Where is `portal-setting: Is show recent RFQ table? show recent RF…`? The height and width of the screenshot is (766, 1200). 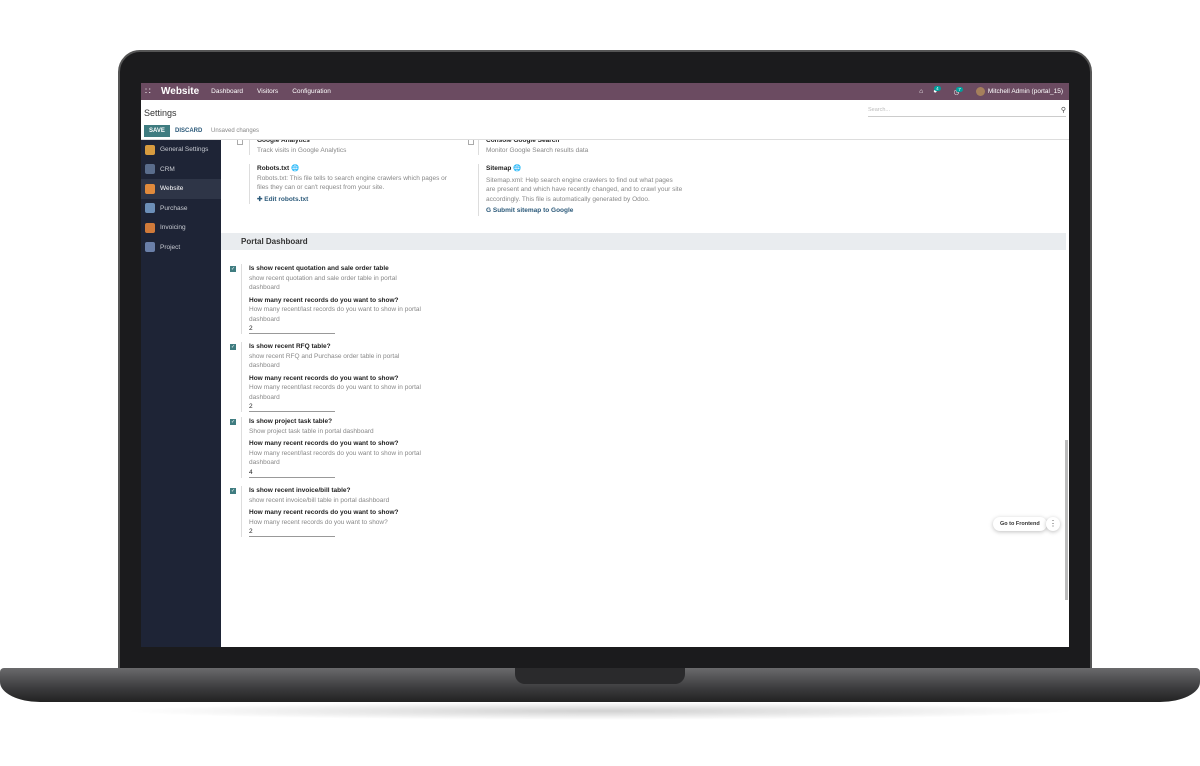 portal-setting: Is show recent RFQ table? show recent RF… is located at coordinates (331, 377).